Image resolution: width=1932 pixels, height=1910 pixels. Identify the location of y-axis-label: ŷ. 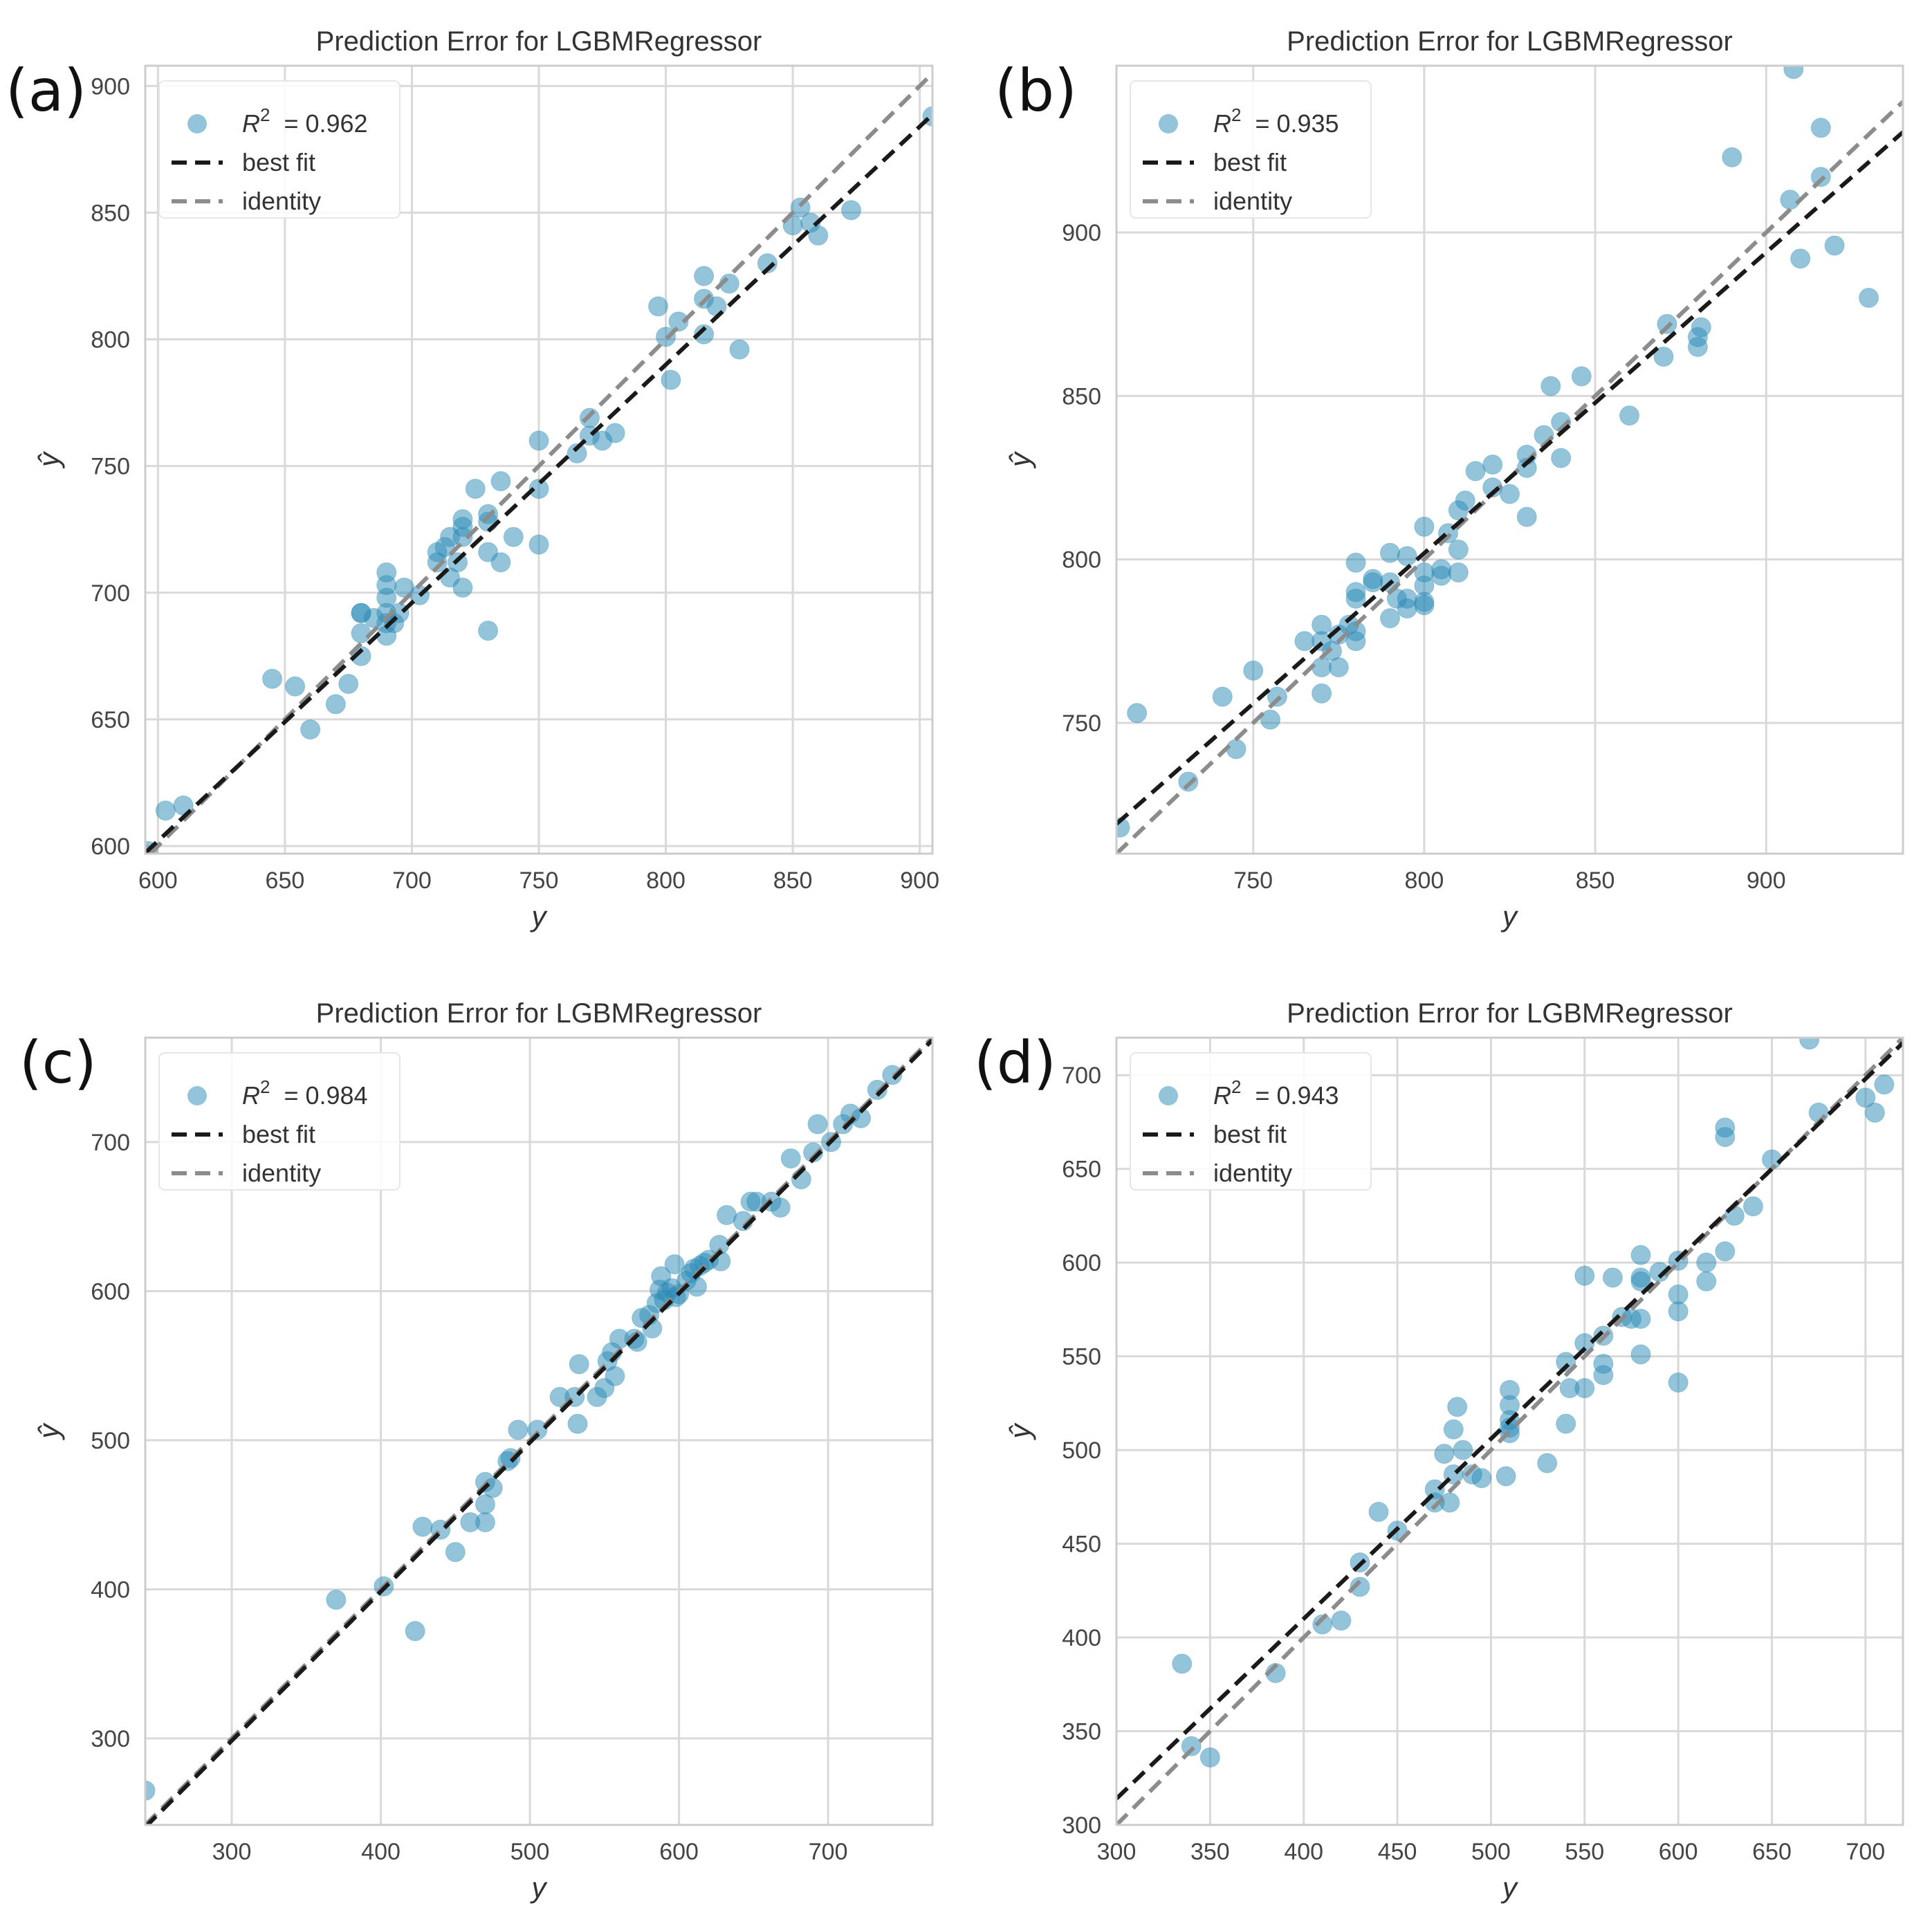
(49, 1431).